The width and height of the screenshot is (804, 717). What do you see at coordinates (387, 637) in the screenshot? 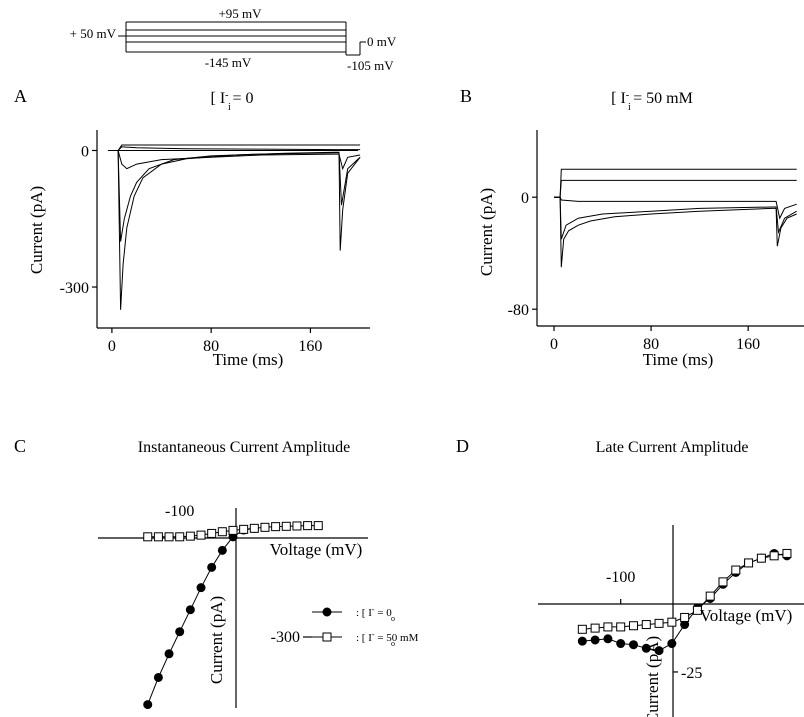
I see `legend-entry-2: : [ I- = 50 mM` at bounding box center [387, 637].